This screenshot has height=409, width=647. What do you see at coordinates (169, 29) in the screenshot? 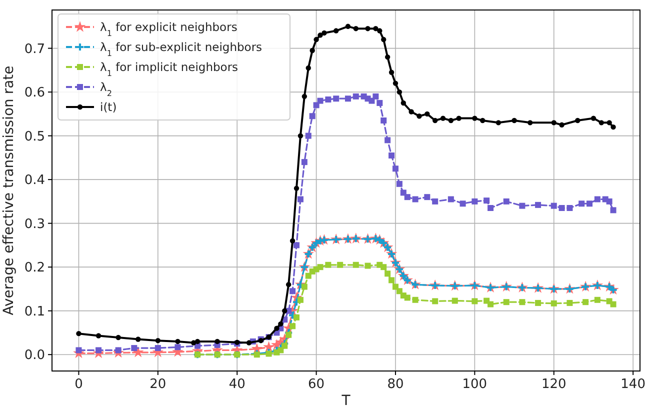
I see `legend-label: λ$_{1}$ for explicit neighbors` at bounding box center [169, 29].